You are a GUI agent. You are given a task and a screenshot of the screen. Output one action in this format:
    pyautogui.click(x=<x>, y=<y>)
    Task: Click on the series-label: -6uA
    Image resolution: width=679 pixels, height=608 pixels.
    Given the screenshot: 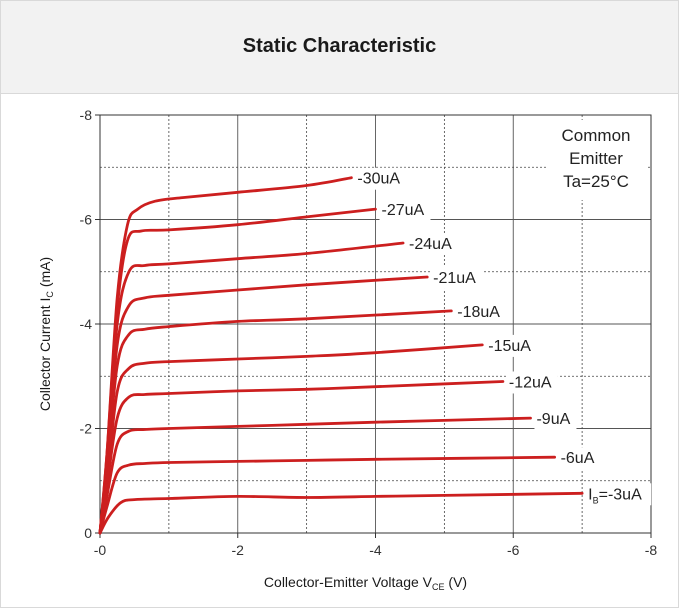 What is the action you would take?
    pyautogui.click(x=578, y=458)
    